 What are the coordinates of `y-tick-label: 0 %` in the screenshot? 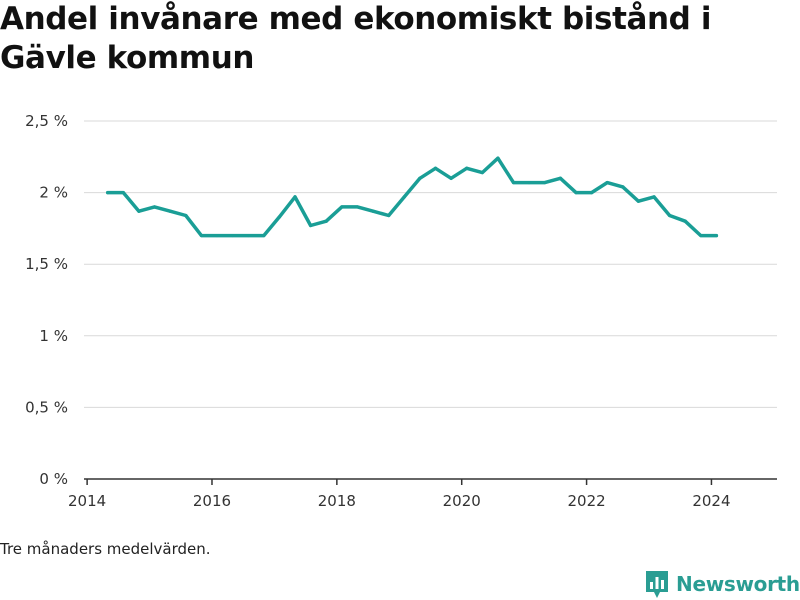 It's located at (53, 479).